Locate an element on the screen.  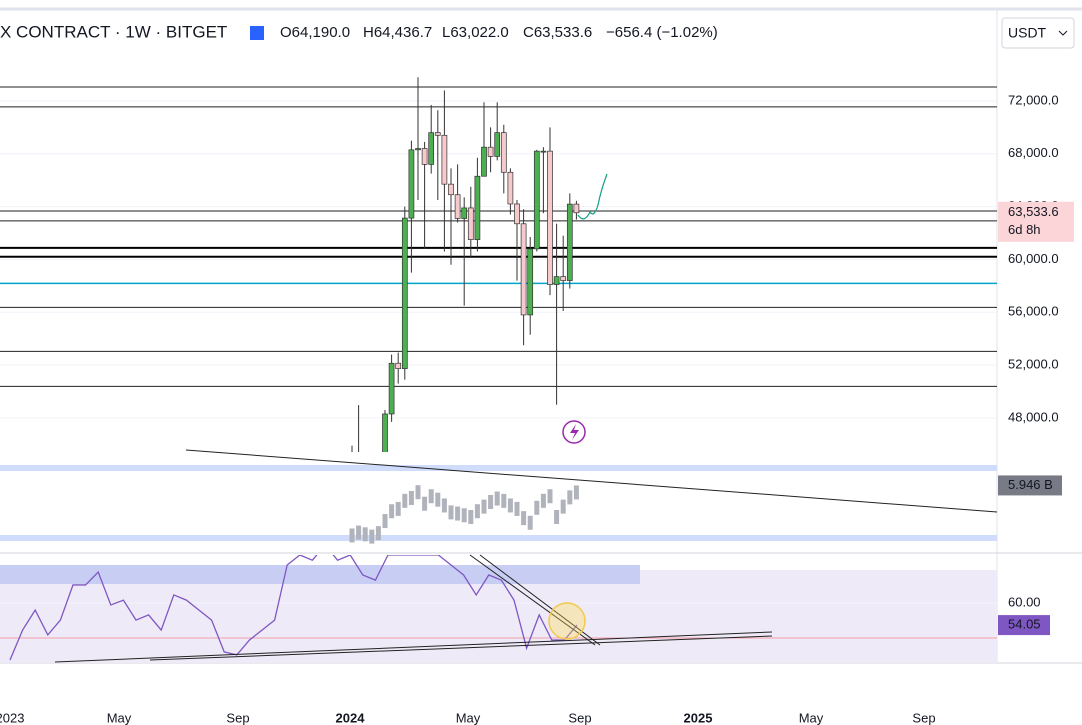
projection is located at coordinates (592, 196).